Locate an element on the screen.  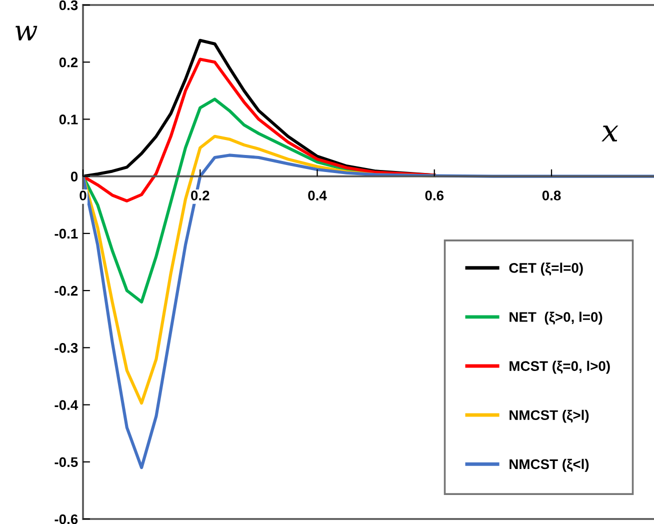
y-tick-label: 0.1 is located at coordinates (68, 119).